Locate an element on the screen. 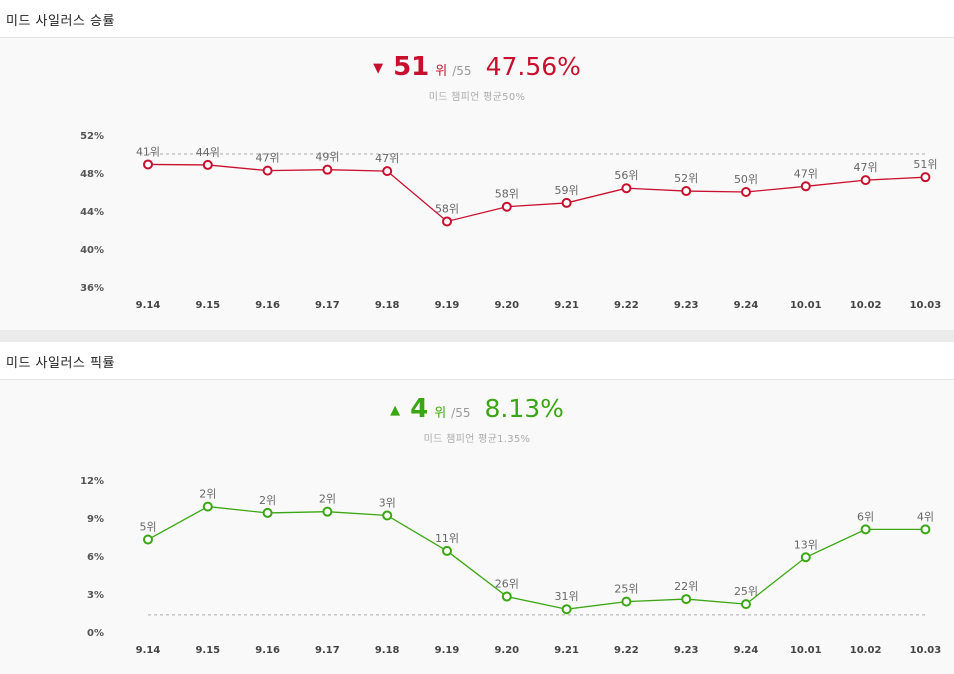 The height and width of the screenshot is (674, 954). pickrate-rank-label: 3위 is located at coordinates (387, 502).